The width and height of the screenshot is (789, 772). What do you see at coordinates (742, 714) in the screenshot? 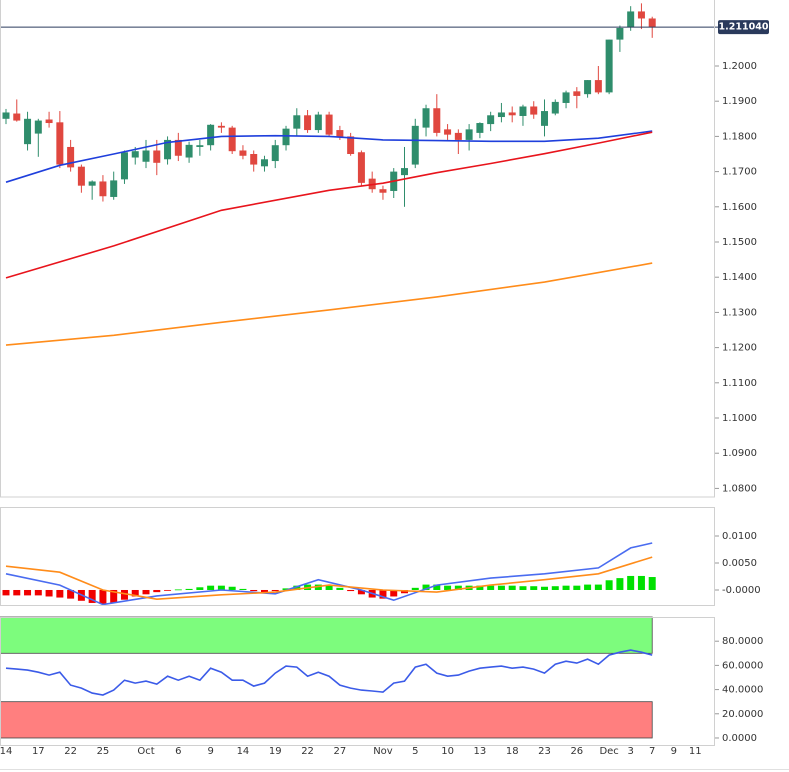
I see `y-tick-label: 20.0000` at bounding box center [742, 714].